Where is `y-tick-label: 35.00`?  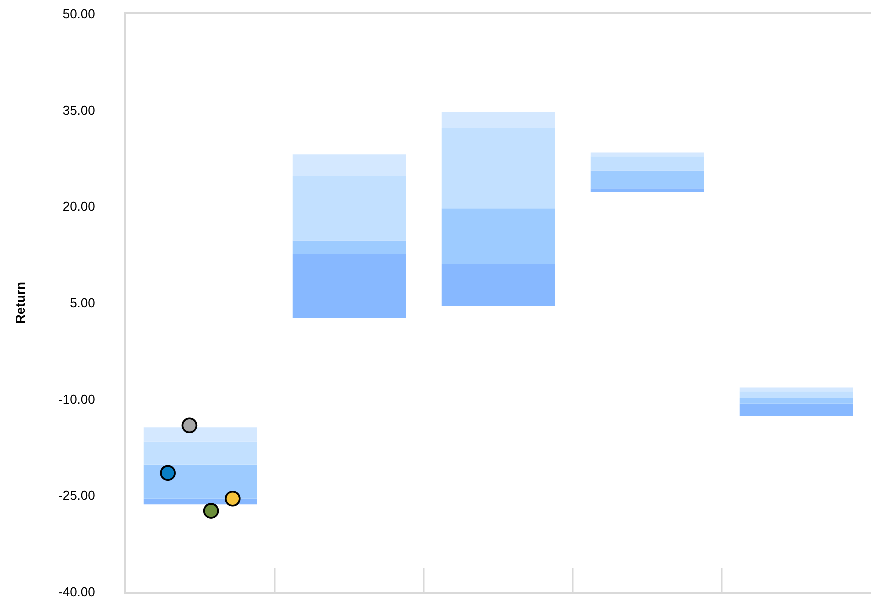 y-tick-label: 35.00 is located at coordinates (79, 110).